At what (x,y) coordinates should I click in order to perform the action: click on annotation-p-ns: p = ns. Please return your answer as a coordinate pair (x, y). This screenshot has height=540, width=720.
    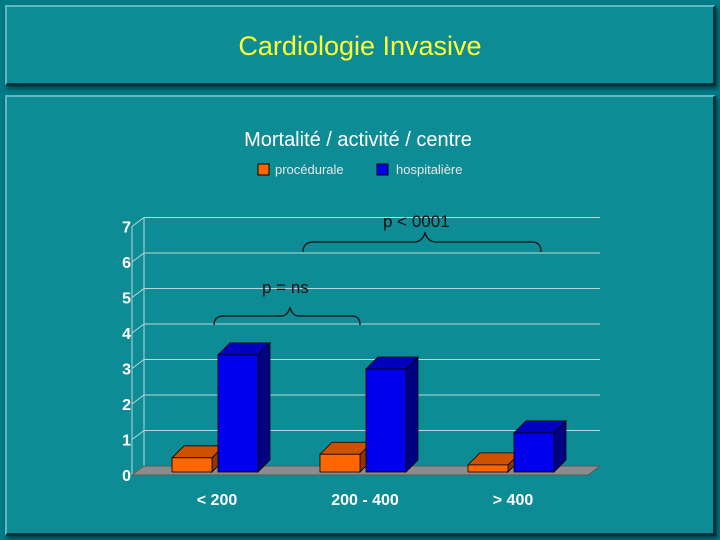
    Looking at the image, I should click on (285, 287).